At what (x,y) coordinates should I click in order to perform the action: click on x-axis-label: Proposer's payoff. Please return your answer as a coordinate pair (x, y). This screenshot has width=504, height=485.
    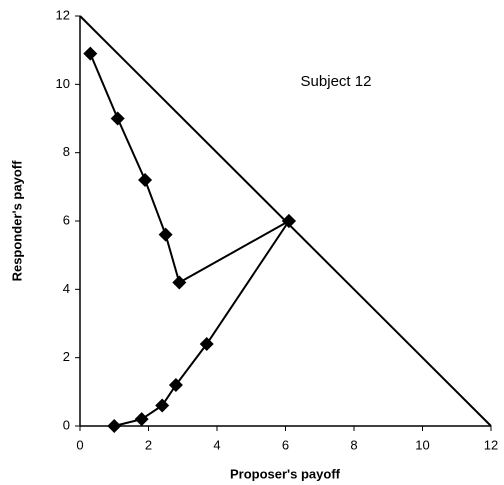
    Looking at the image, I should click on (285, 473).